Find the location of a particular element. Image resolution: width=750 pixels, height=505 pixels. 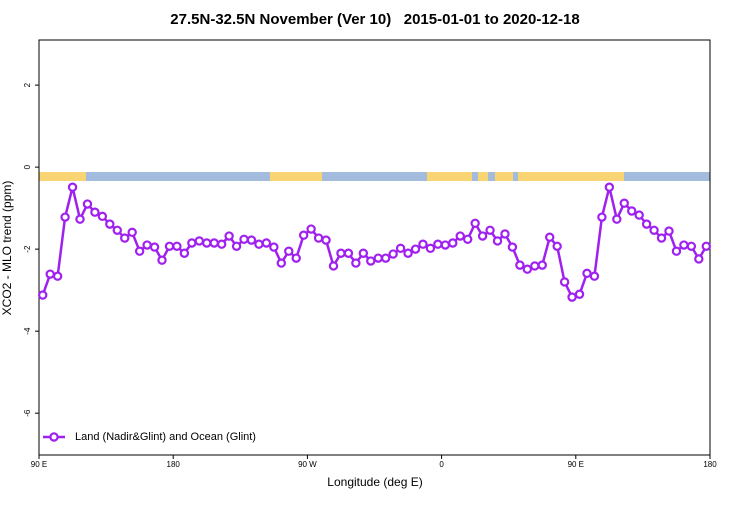

y-tick-label: -6 is located at coordinates (27, 413).